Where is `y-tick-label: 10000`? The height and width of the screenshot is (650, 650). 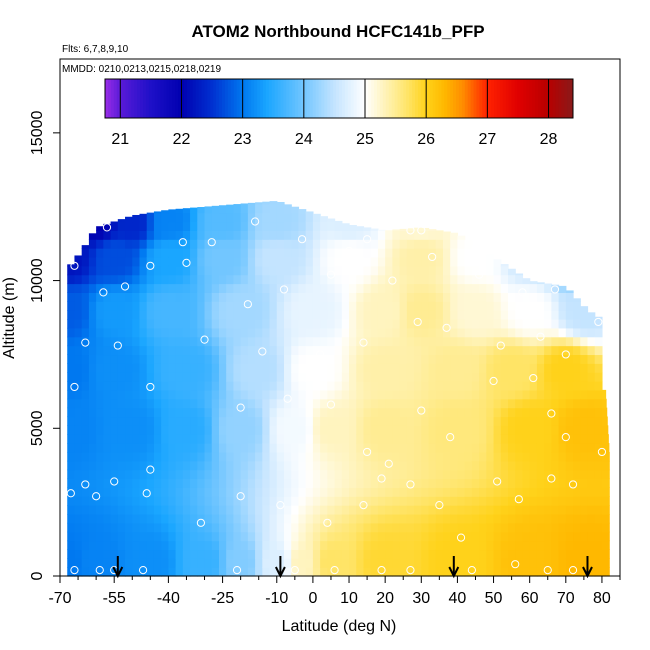 y-tick-label: 10000 is located at coordinates (37, 280).